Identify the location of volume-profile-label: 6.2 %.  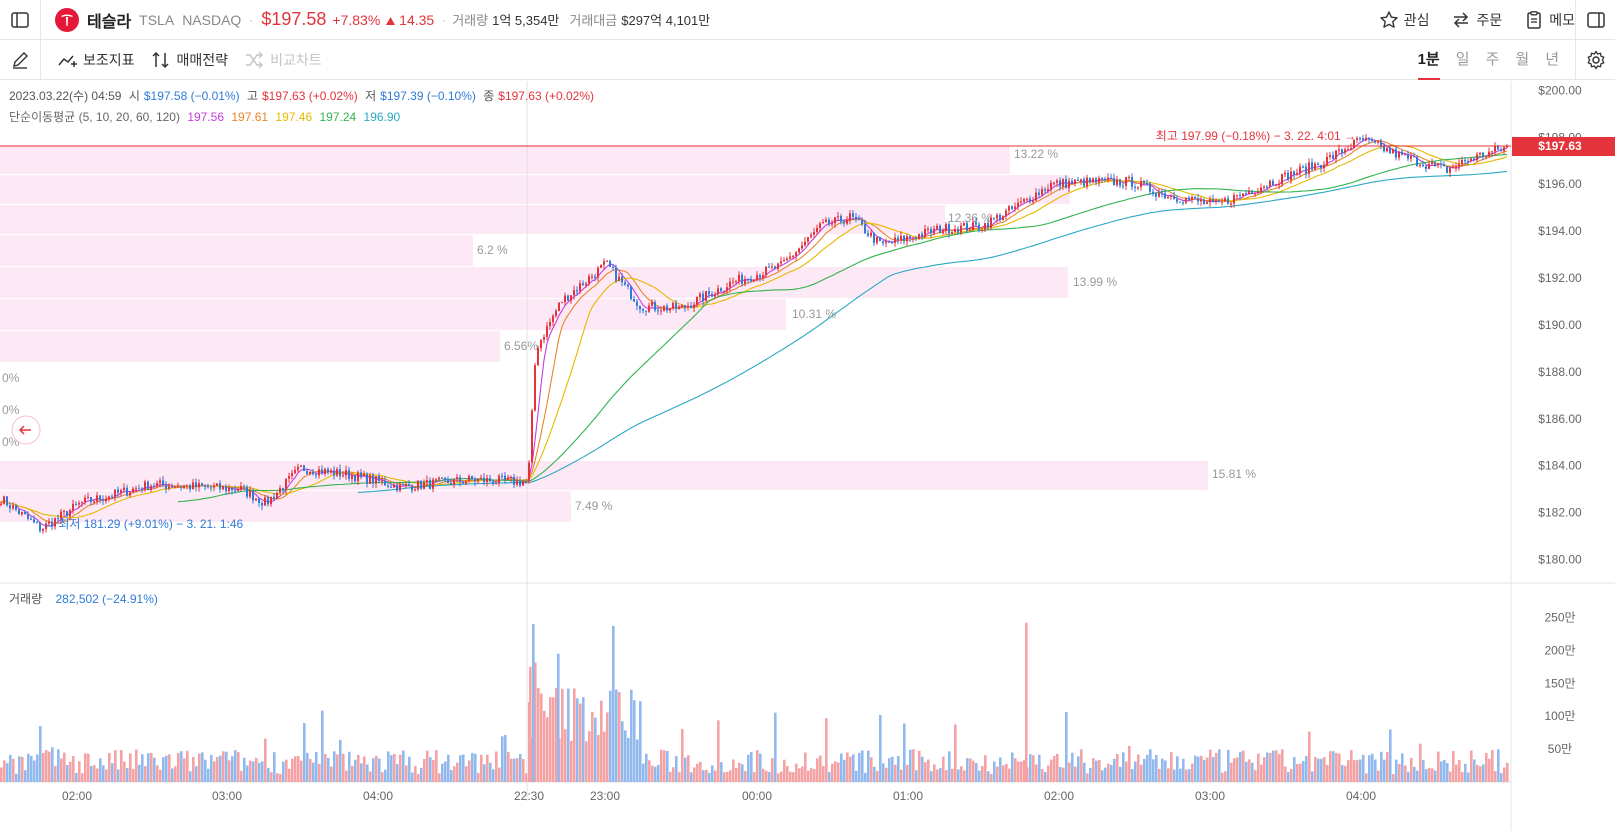
(492, 250).